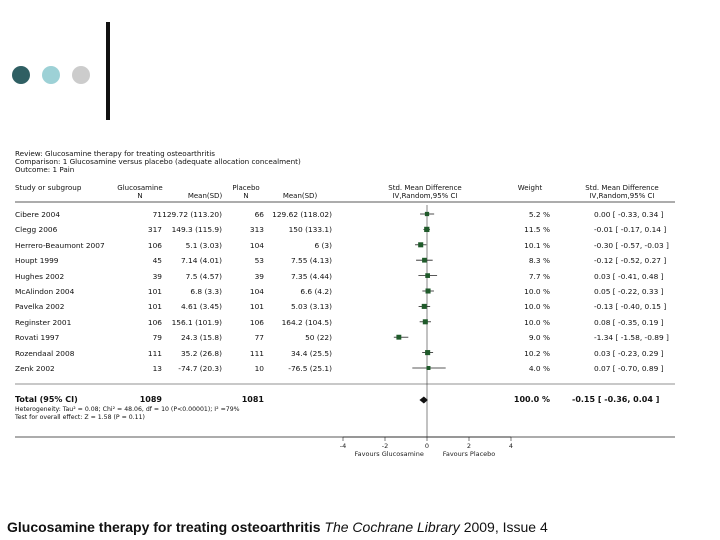 The width and height of the screenshot is (720, 540). What do you see at coordinates (306, 322) in the screenshot?
I see `row-plac-mean: 164.2 (104.5)` at bounding box center [306, 322].